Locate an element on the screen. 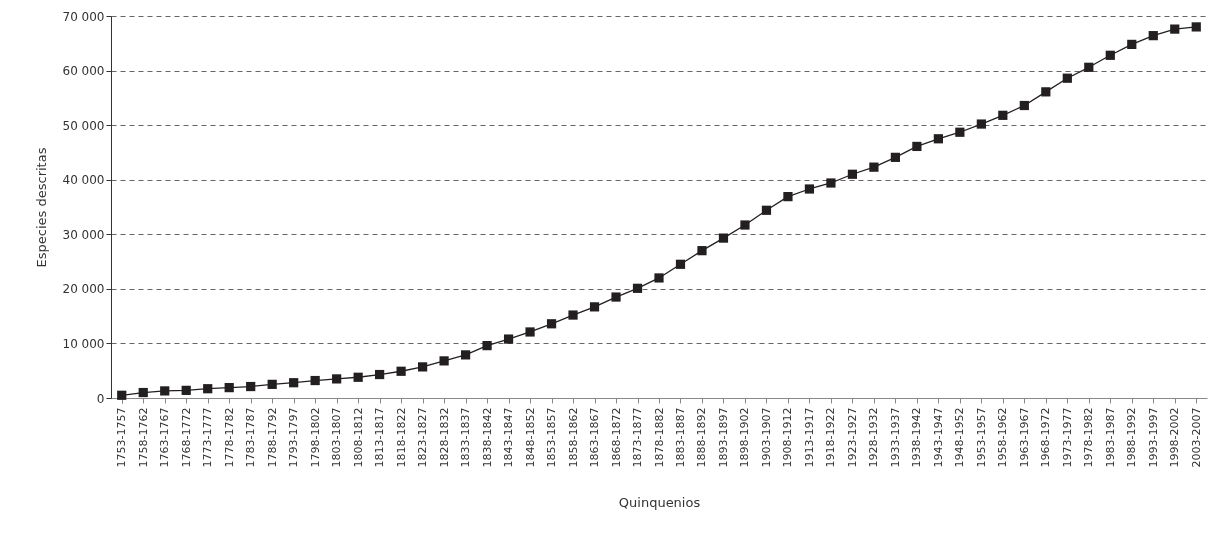  x-tick-label: 1918-1922 is located at coordinates (831, 437).